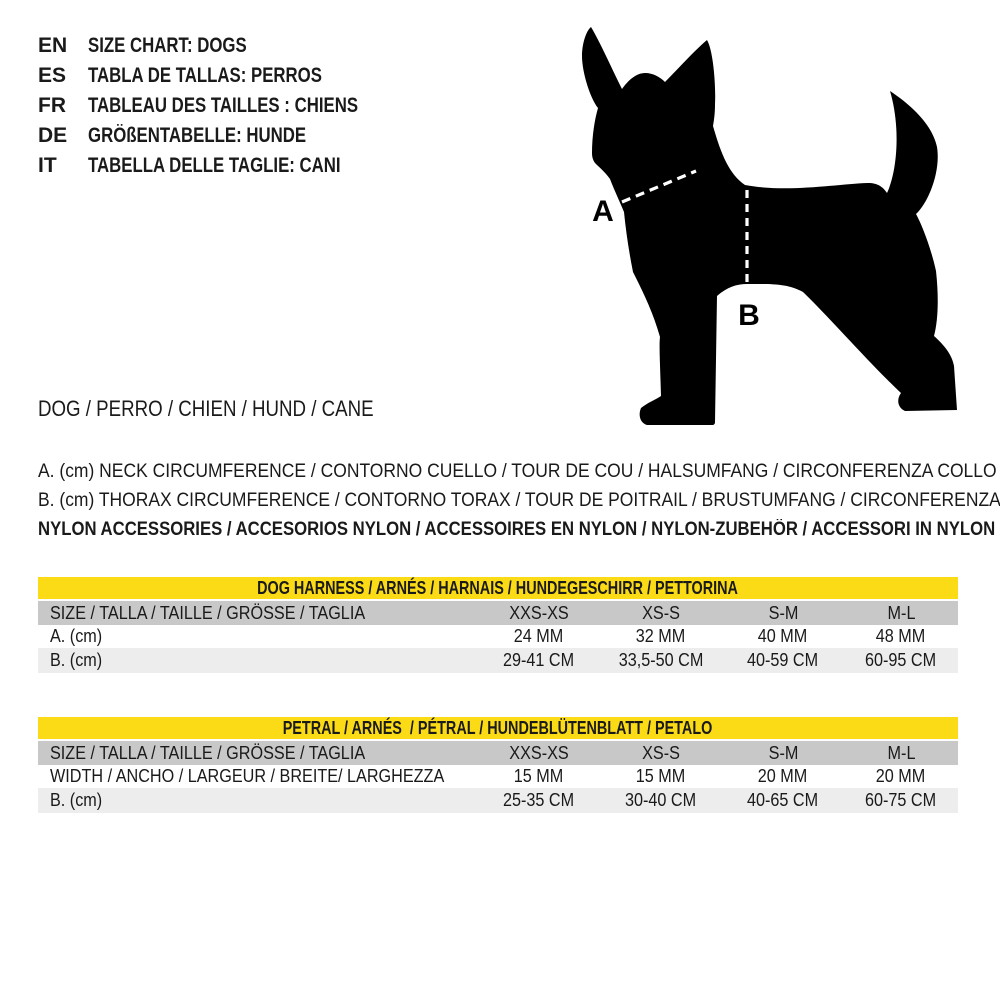  Describe the element at coordinates (901, 636) in the screenshot. I see `value-cell: 48 MM` at that location.